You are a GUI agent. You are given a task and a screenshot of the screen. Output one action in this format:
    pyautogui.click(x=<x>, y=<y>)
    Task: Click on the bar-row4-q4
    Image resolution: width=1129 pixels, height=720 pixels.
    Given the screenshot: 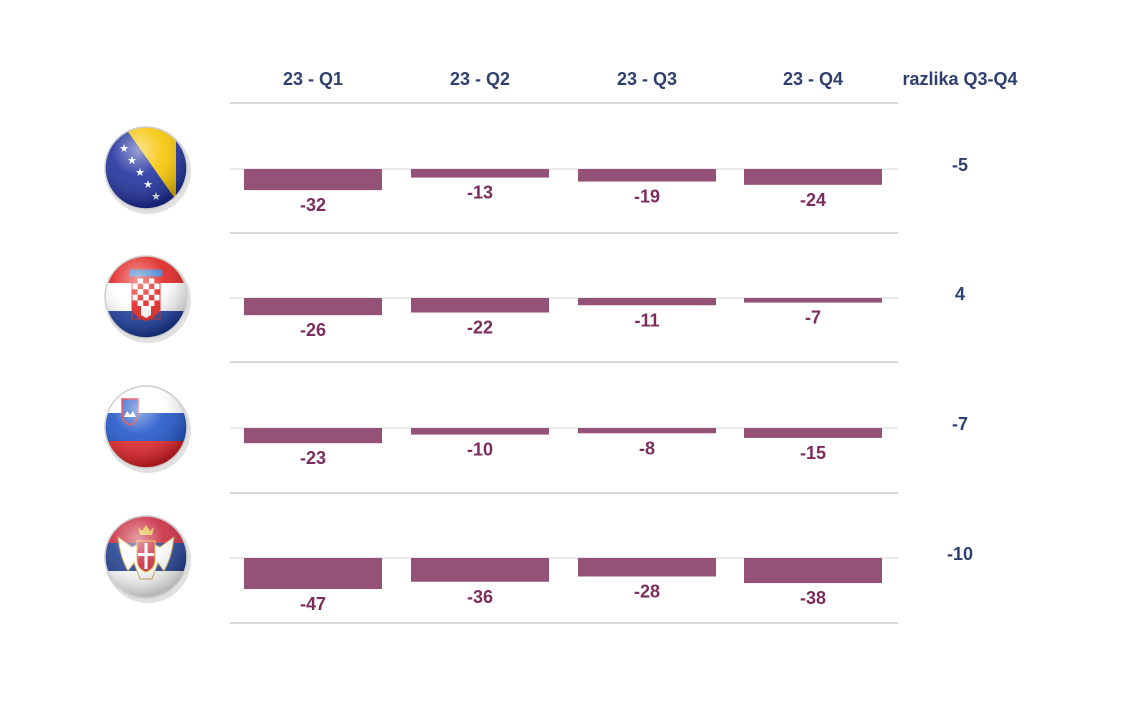 What is the action you would take?
    pyautogui.click(x=813, y=571)
    